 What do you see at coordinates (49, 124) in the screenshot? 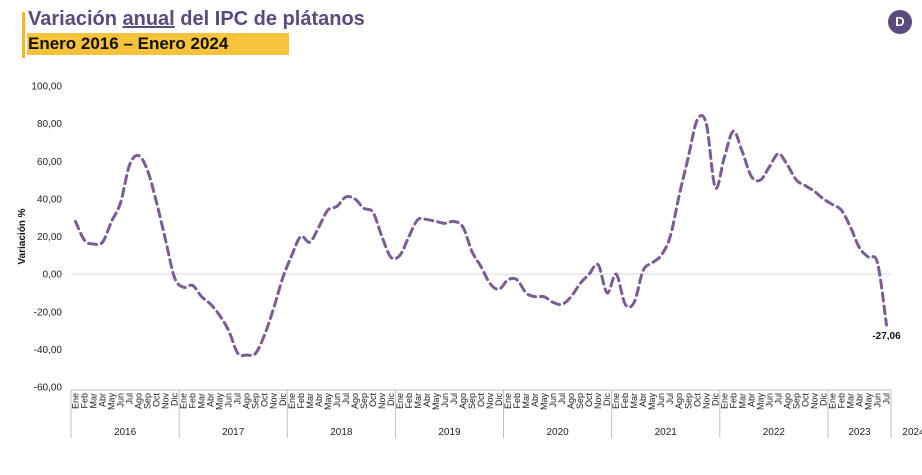
I see `y-tick-label: 80,00` at bounding box center [49, 124].